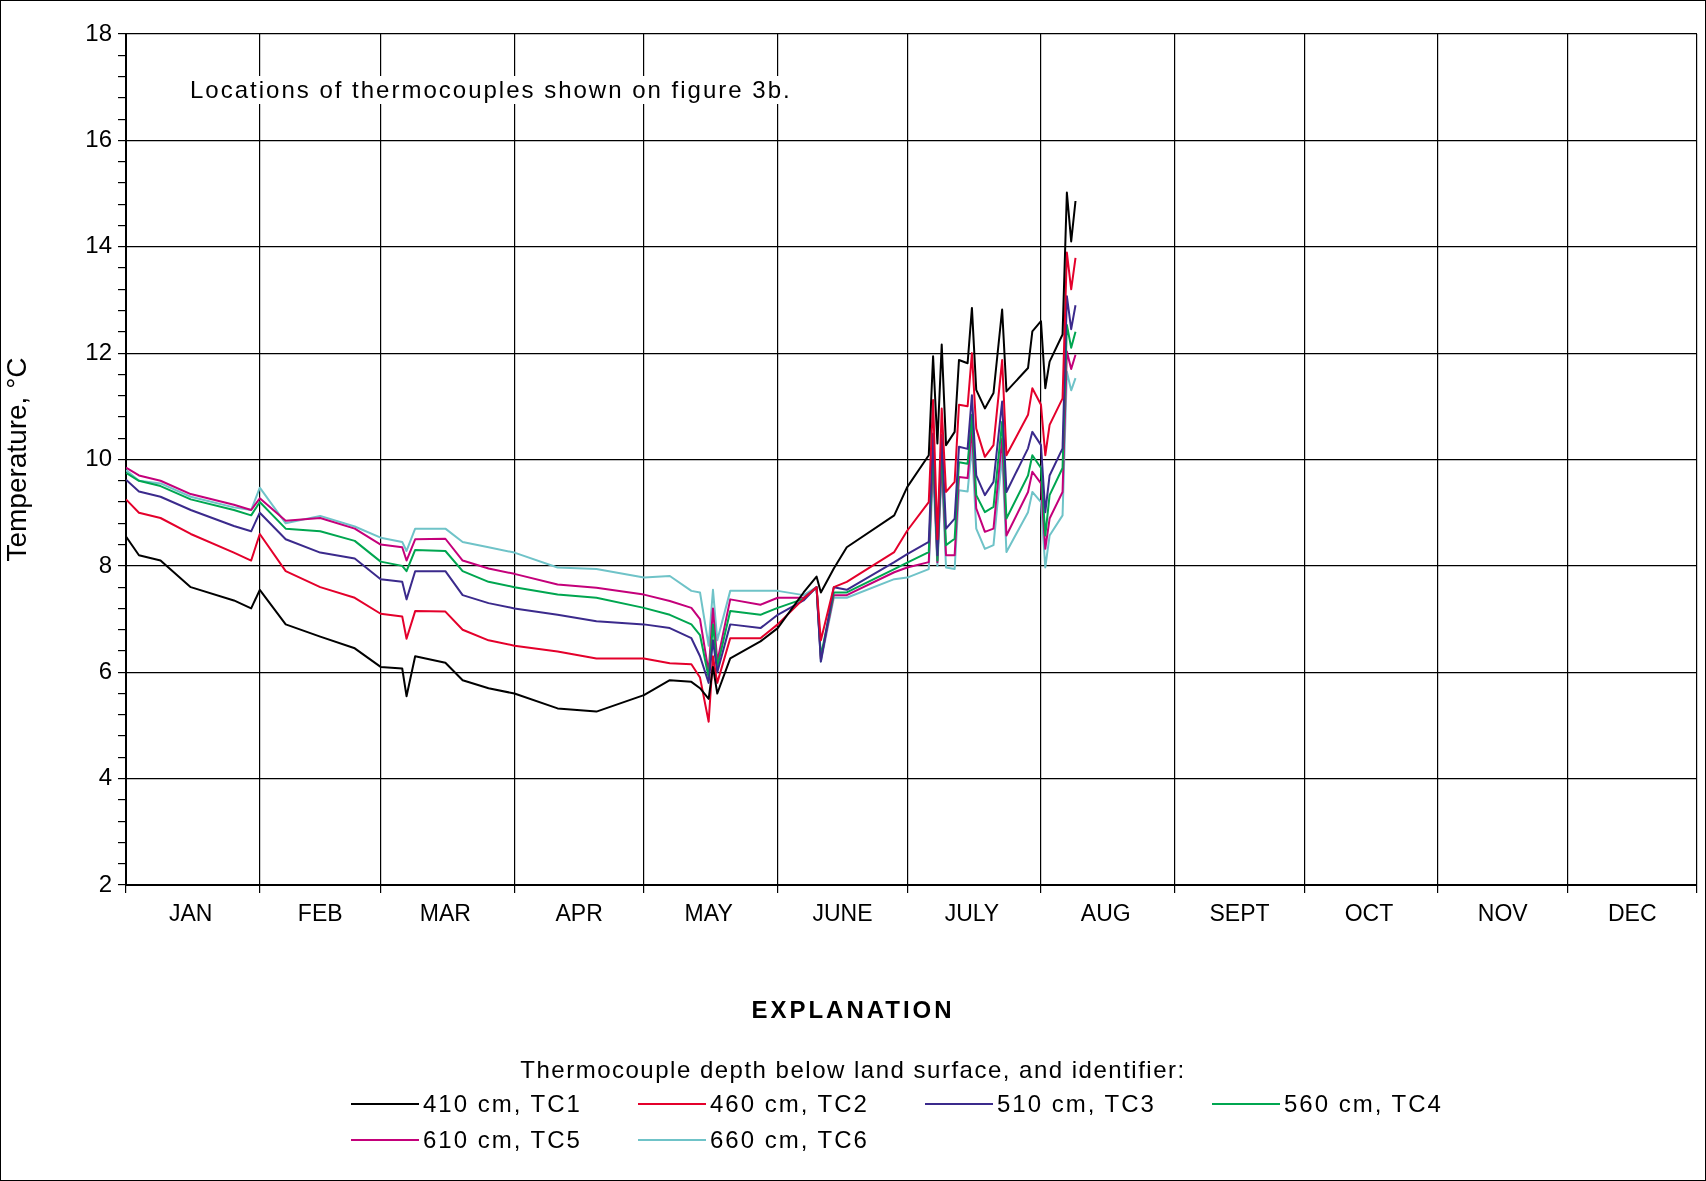 This screenshot has height=1181, width=1706. What do you see at coordinates (502, 1140) in the screenshot?
I see `legend-label: 610 cm, TC5` at bounding box center [502, 1140].